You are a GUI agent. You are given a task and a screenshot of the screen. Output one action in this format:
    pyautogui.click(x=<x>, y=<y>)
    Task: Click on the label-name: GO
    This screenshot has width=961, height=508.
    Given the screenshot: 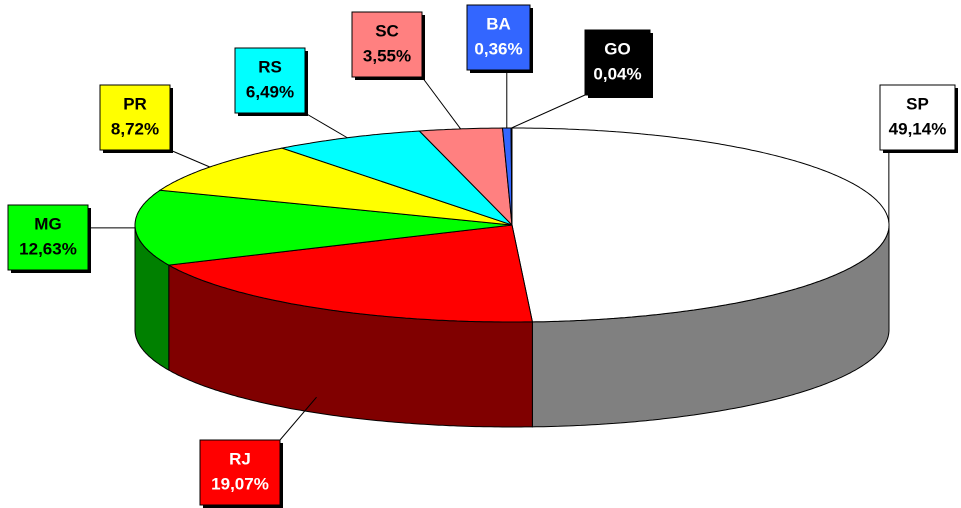 What is the action you would take?
    pyautogui.click(x=617, y=48)
    